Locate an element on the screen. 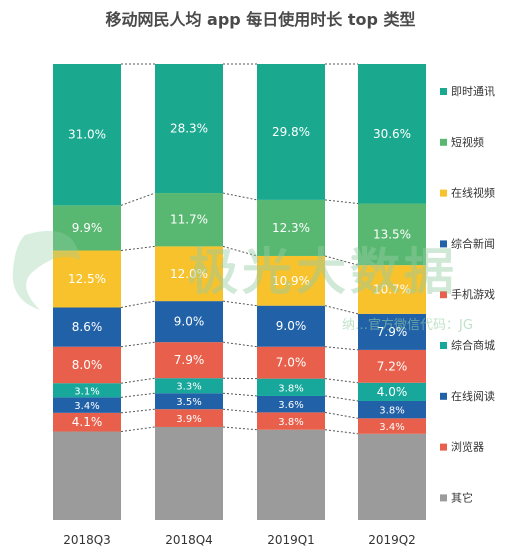 The height and width of the screenshot is (554, 521). data-label: 4.0% is located at coordinates (392, 392).